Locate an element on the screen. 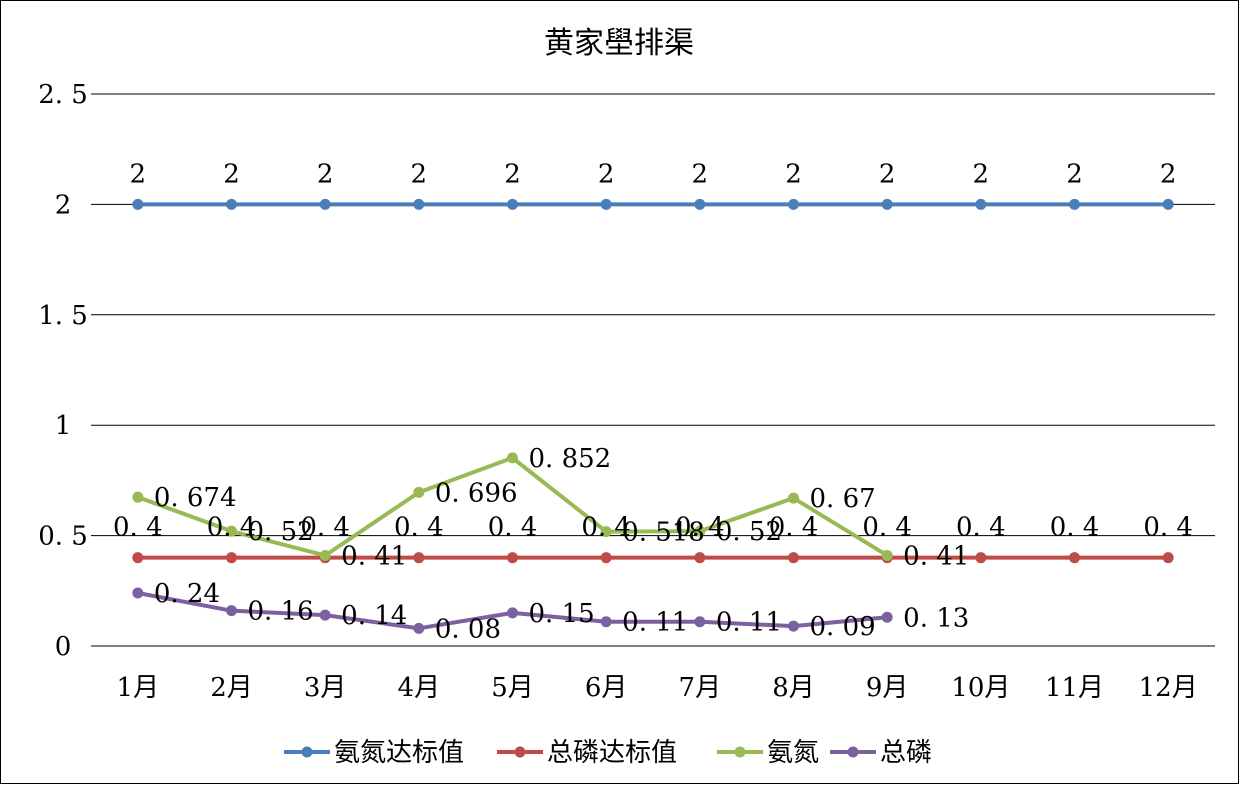 The image size is (1239, 787). x-axis-tick-labels: 1月 2月 3月 4月 5月 6月 7月 8月 9月 10月 11月 12月 is located at coordinates (657, 688).